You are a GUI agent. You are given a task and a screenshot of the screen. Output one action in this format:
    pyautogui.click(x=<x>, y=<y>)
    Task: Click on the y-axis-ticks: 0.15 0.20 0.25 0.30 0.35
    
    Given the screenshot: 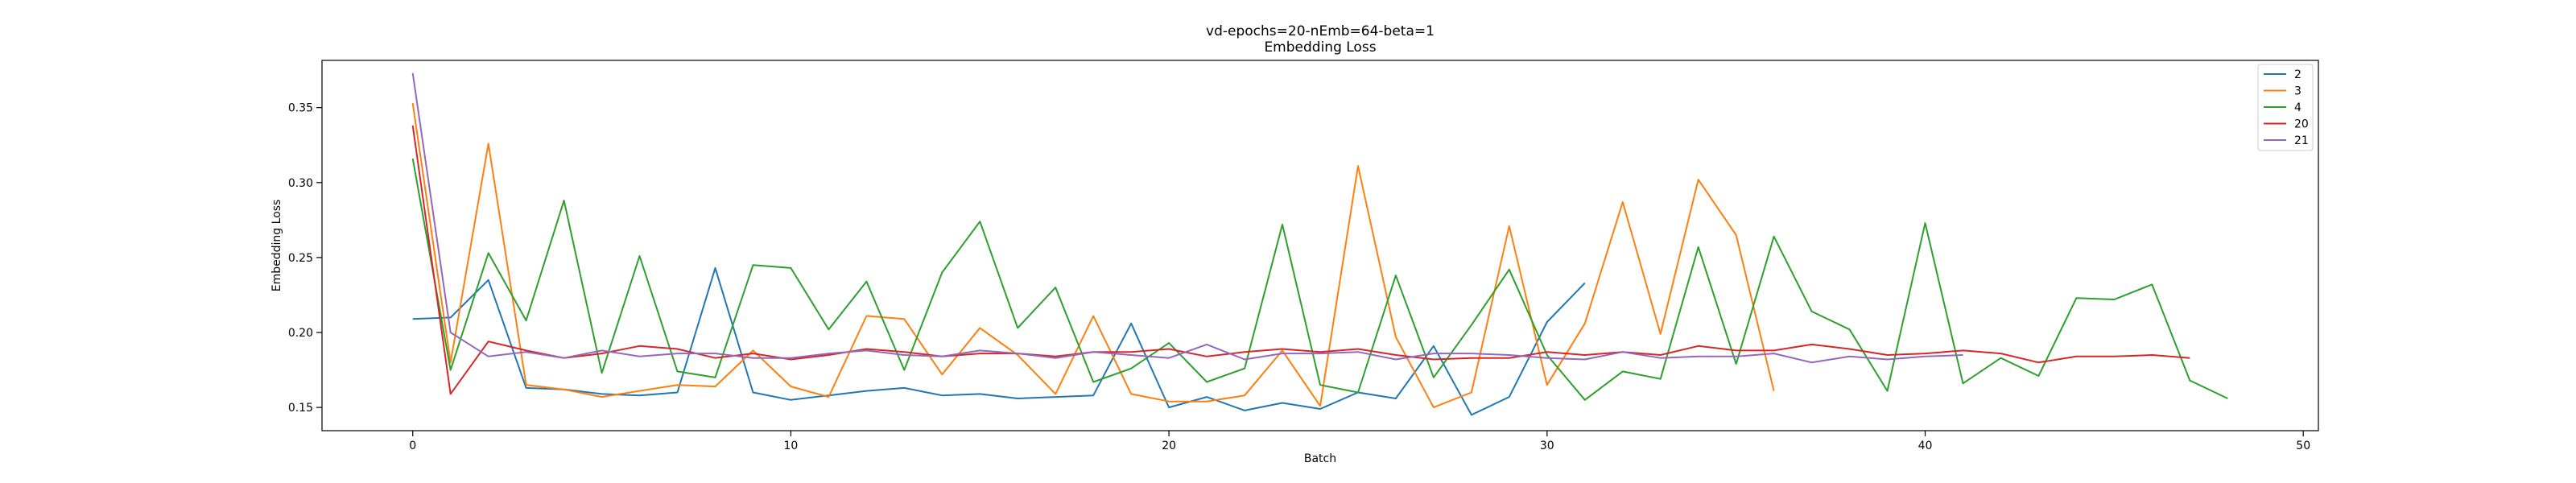 What is the action you would take?
    pyautogui.click(x=305, y=258)
    